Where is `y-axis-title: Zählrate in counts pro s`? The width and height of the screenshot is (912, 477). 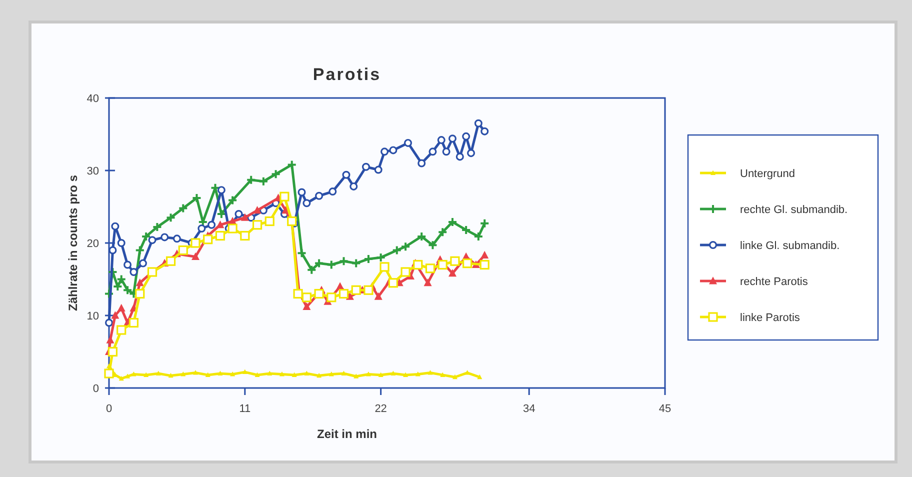
y-axis-title: Zählrate in counts pro s is located at coordinates (73, 243).